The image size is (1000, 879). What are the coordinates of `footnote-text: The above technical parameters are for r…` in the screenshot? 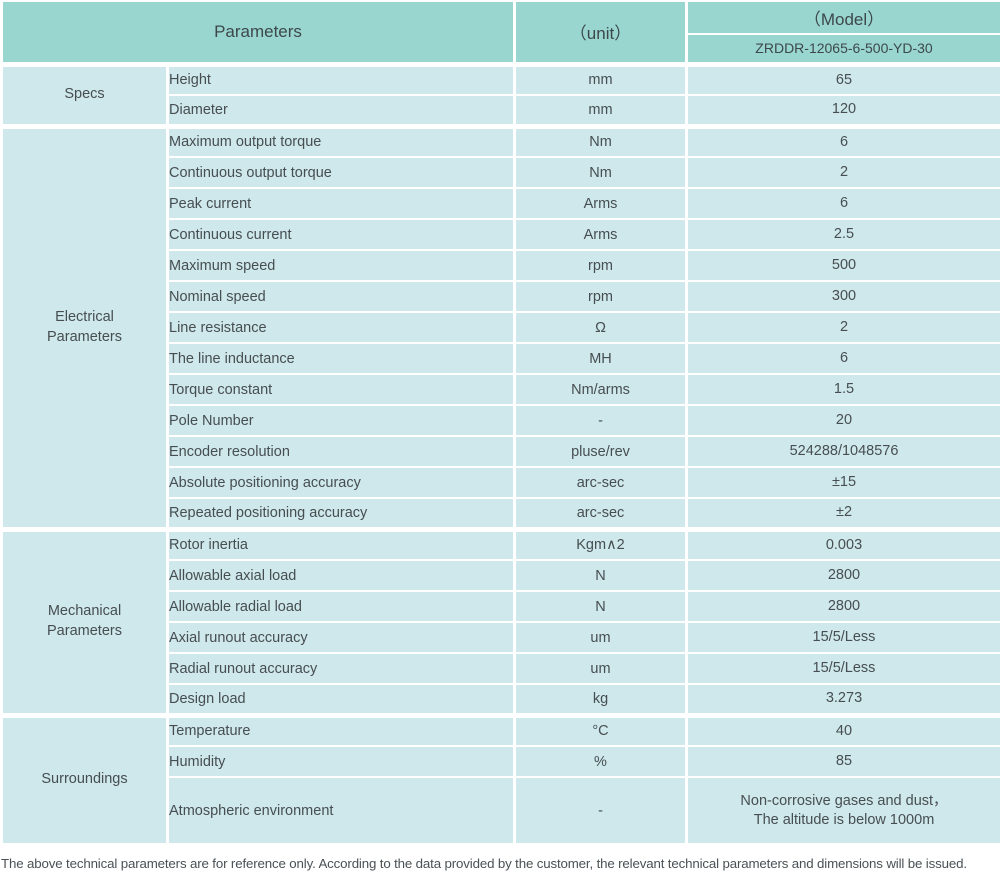 It's located at (484, 863).